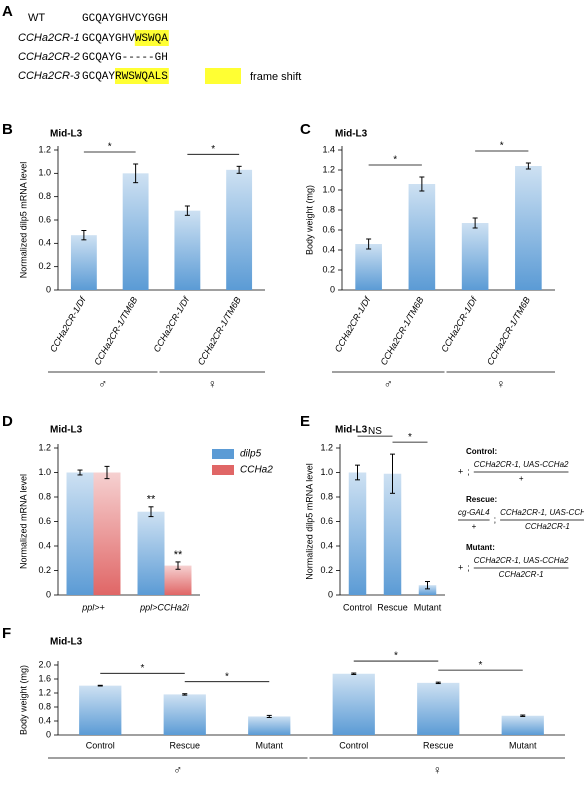 The height and width of the screenshot is (800, 584). Describe the element at coordinates (36, 18) in the screenshot. I see `genotype-label: WT` at that location.